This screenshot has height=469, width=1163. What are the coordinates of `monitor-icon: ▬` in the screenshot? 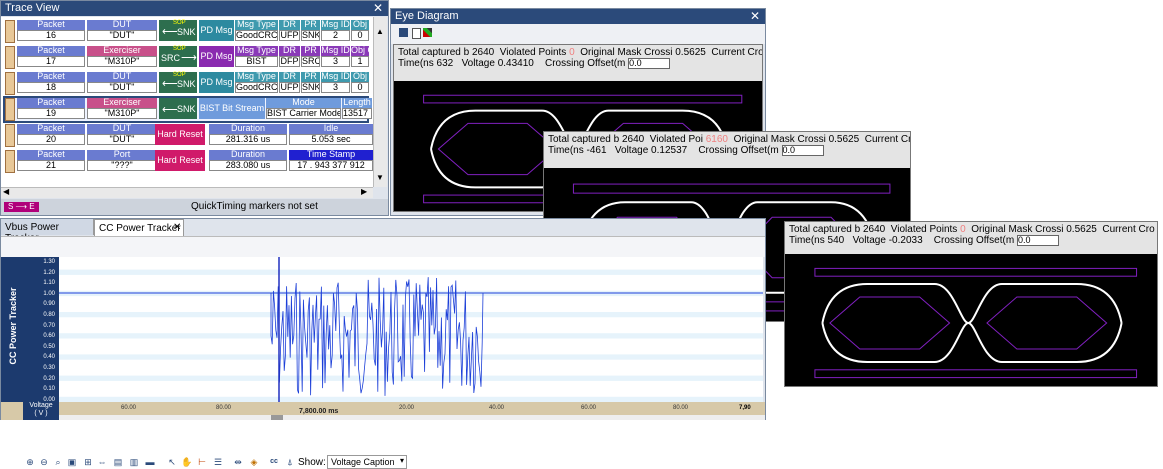 It's located at (150, 462).